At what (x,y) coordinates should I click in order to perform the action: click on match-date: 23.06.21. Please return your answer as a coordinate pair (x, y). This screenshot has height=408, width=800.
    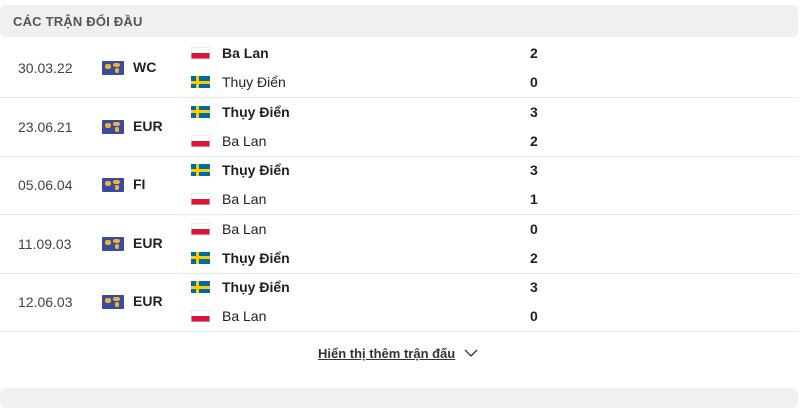
    Looking at the image, I should click on (45, 126).